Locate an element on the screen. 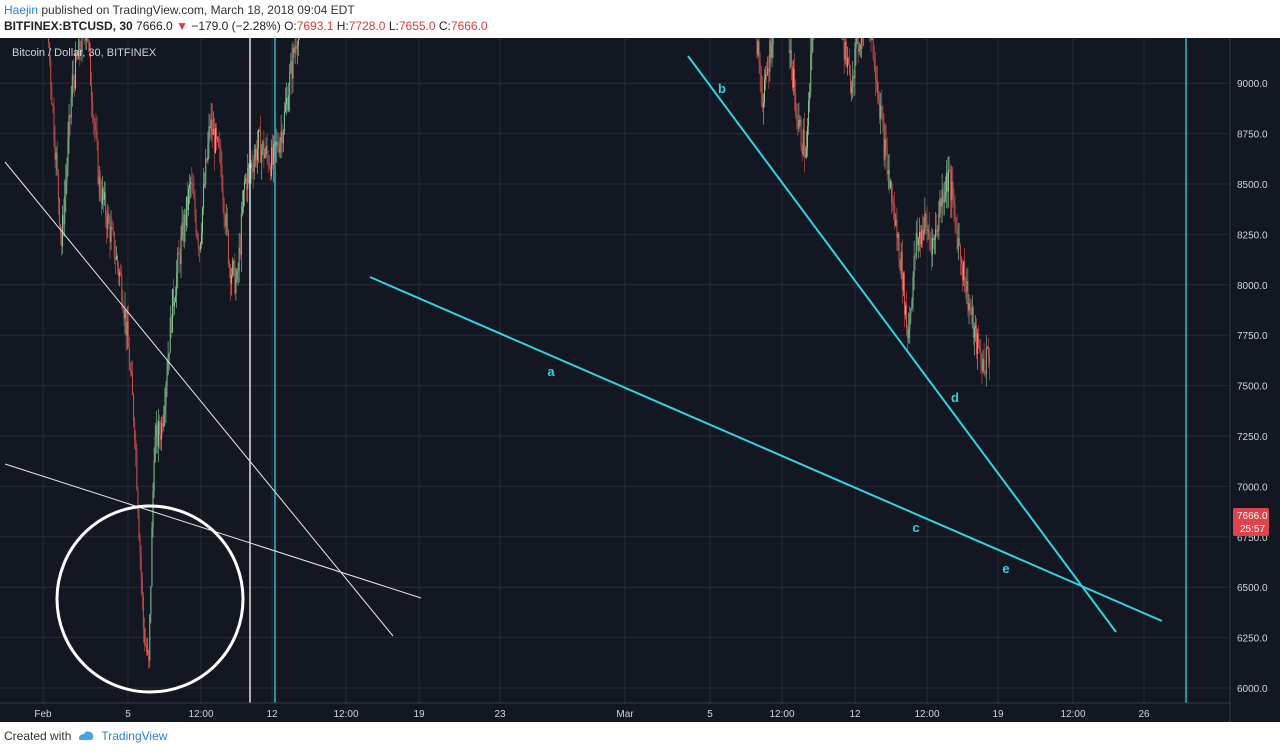  y-tick-label: 9000.0 is located at coordinates (1252, 84).